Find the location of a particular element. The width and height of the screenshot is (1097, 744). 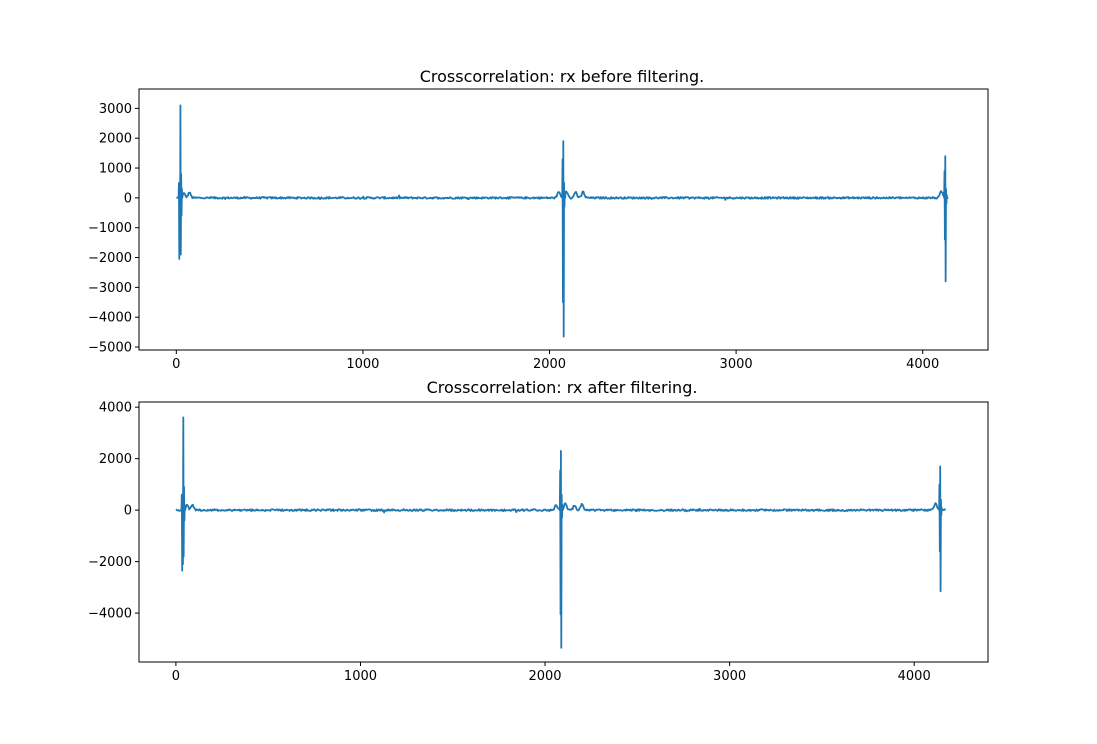

y-tick-label: 3000 is located at coordinates (115, 109).